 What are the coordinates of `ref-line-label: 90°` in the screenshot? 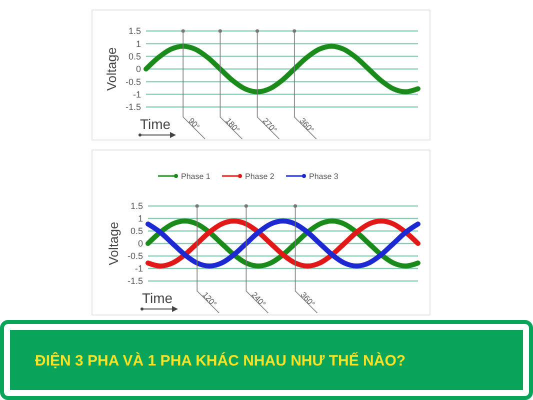 It's located at (194, 124).